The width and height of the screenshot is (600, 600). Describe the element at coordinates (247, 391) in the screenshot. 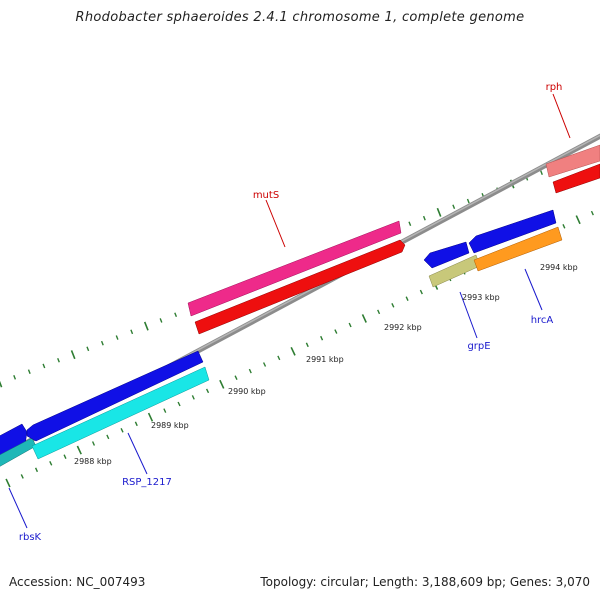

I see `scale-label-2990: 2990 kbp` at that location.